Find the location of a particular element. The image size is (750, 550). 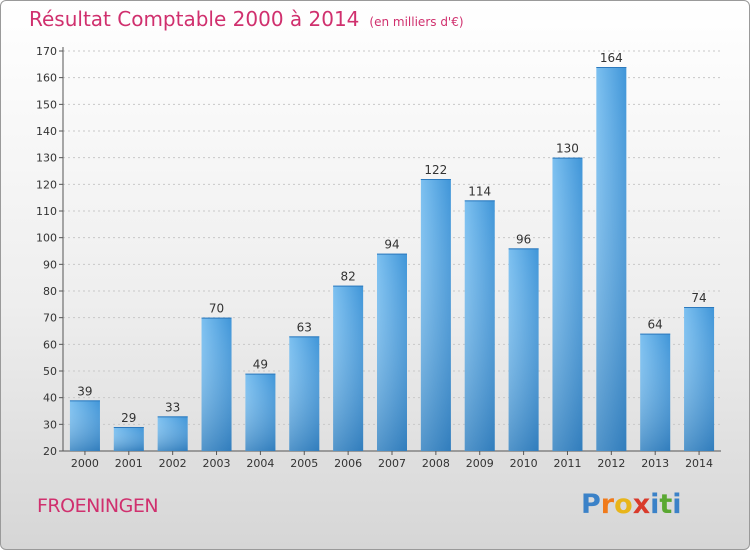

bar-shade-2011 is located at coordinates (567, 304).